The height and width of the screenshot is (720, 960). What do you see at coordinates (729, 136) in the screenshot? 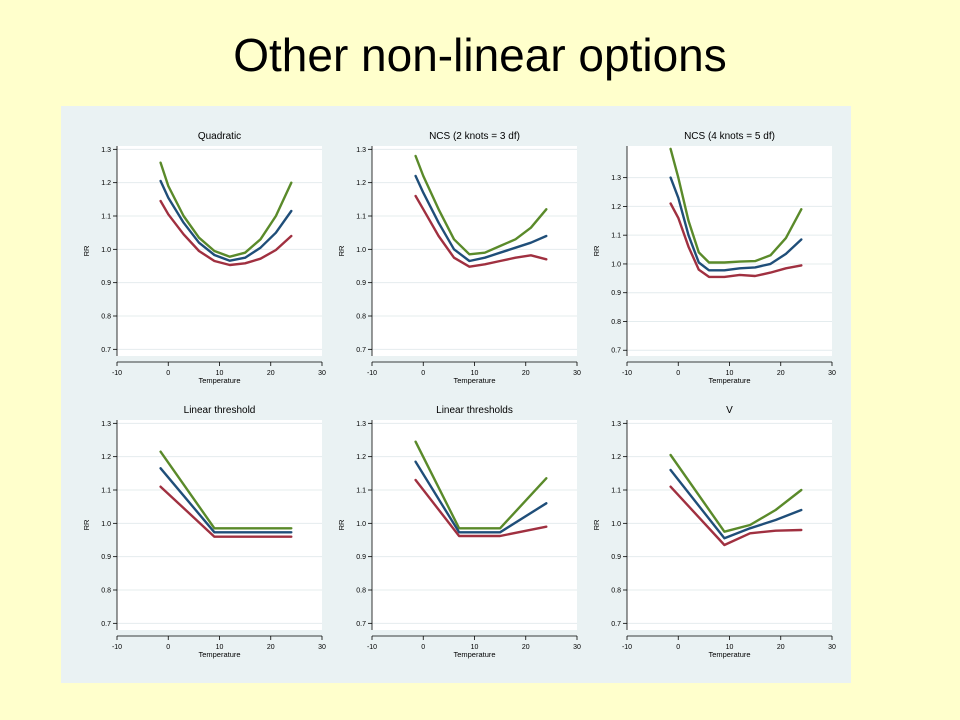
I see `chart-title: NCS (4 knots = 5 df)` at bounding box center [729, 136].